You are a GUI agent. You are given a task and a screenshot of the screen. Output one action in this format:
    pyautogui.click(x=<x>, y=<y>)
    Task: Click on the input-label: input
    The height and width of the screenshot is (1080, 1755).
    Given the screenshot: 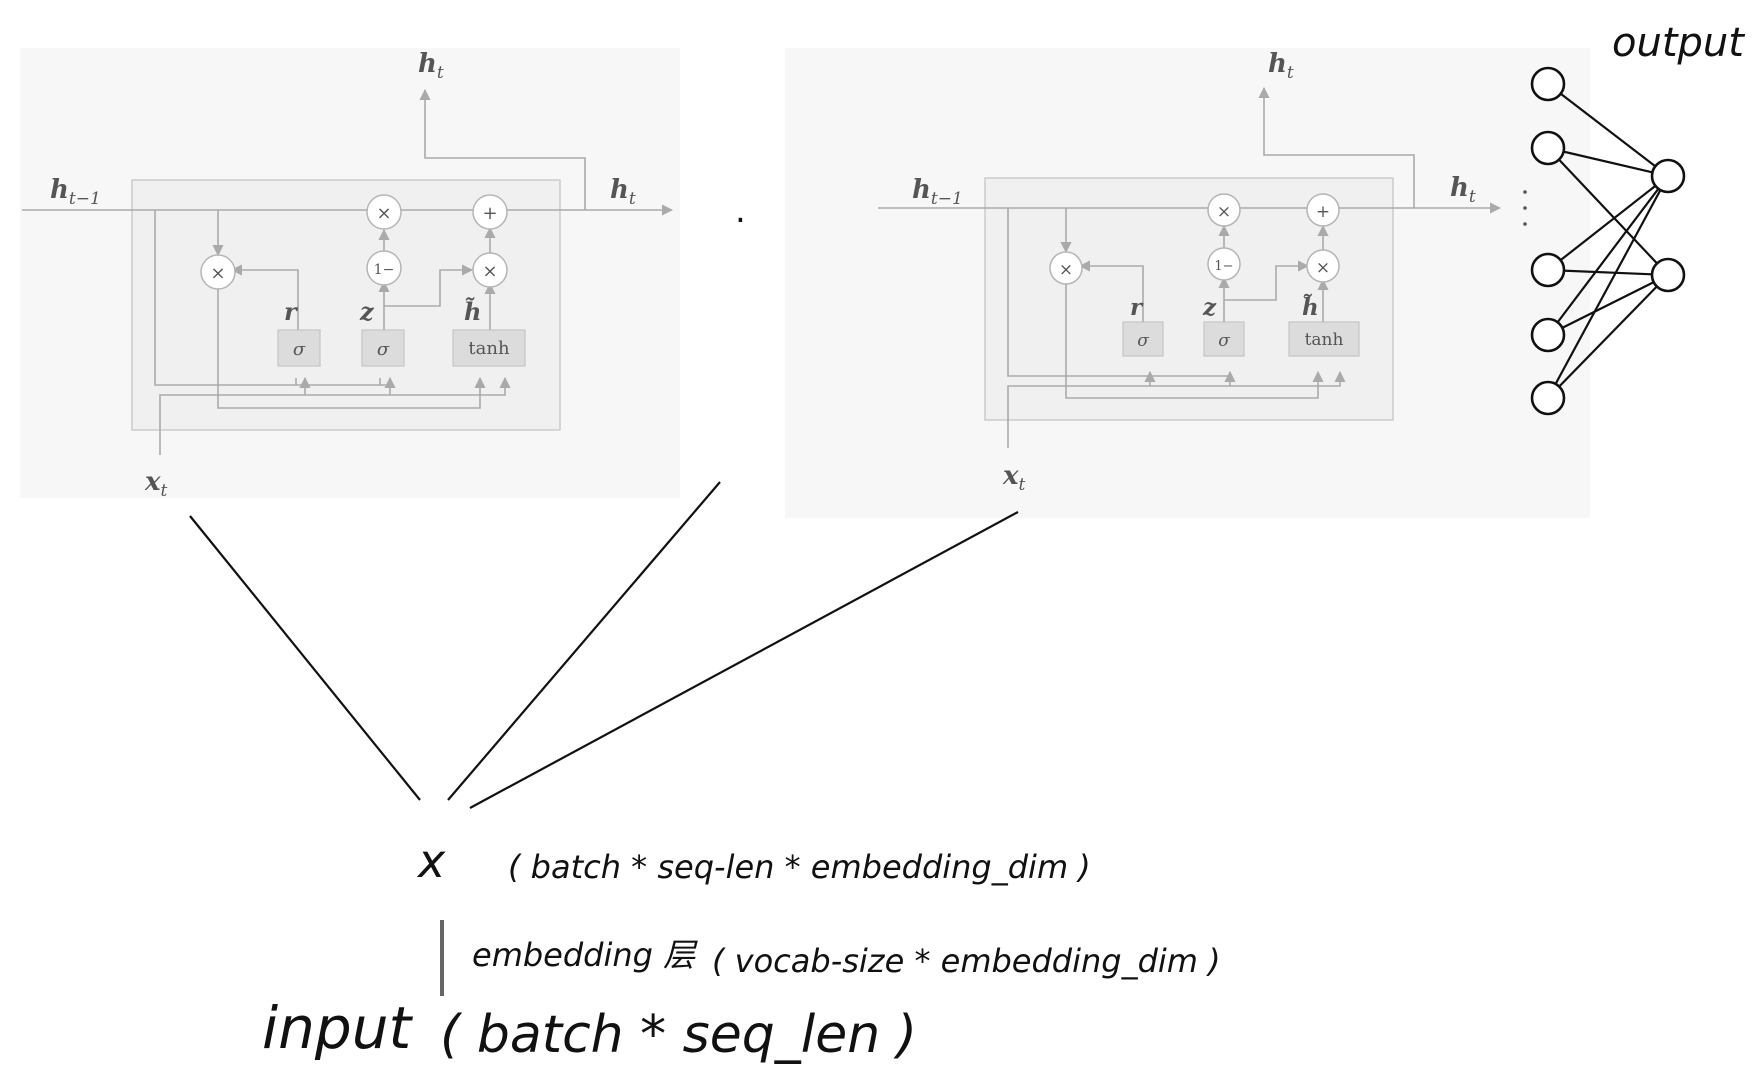 What is the action you would take?
    pyautogui.click(x=337, y=1028)
    